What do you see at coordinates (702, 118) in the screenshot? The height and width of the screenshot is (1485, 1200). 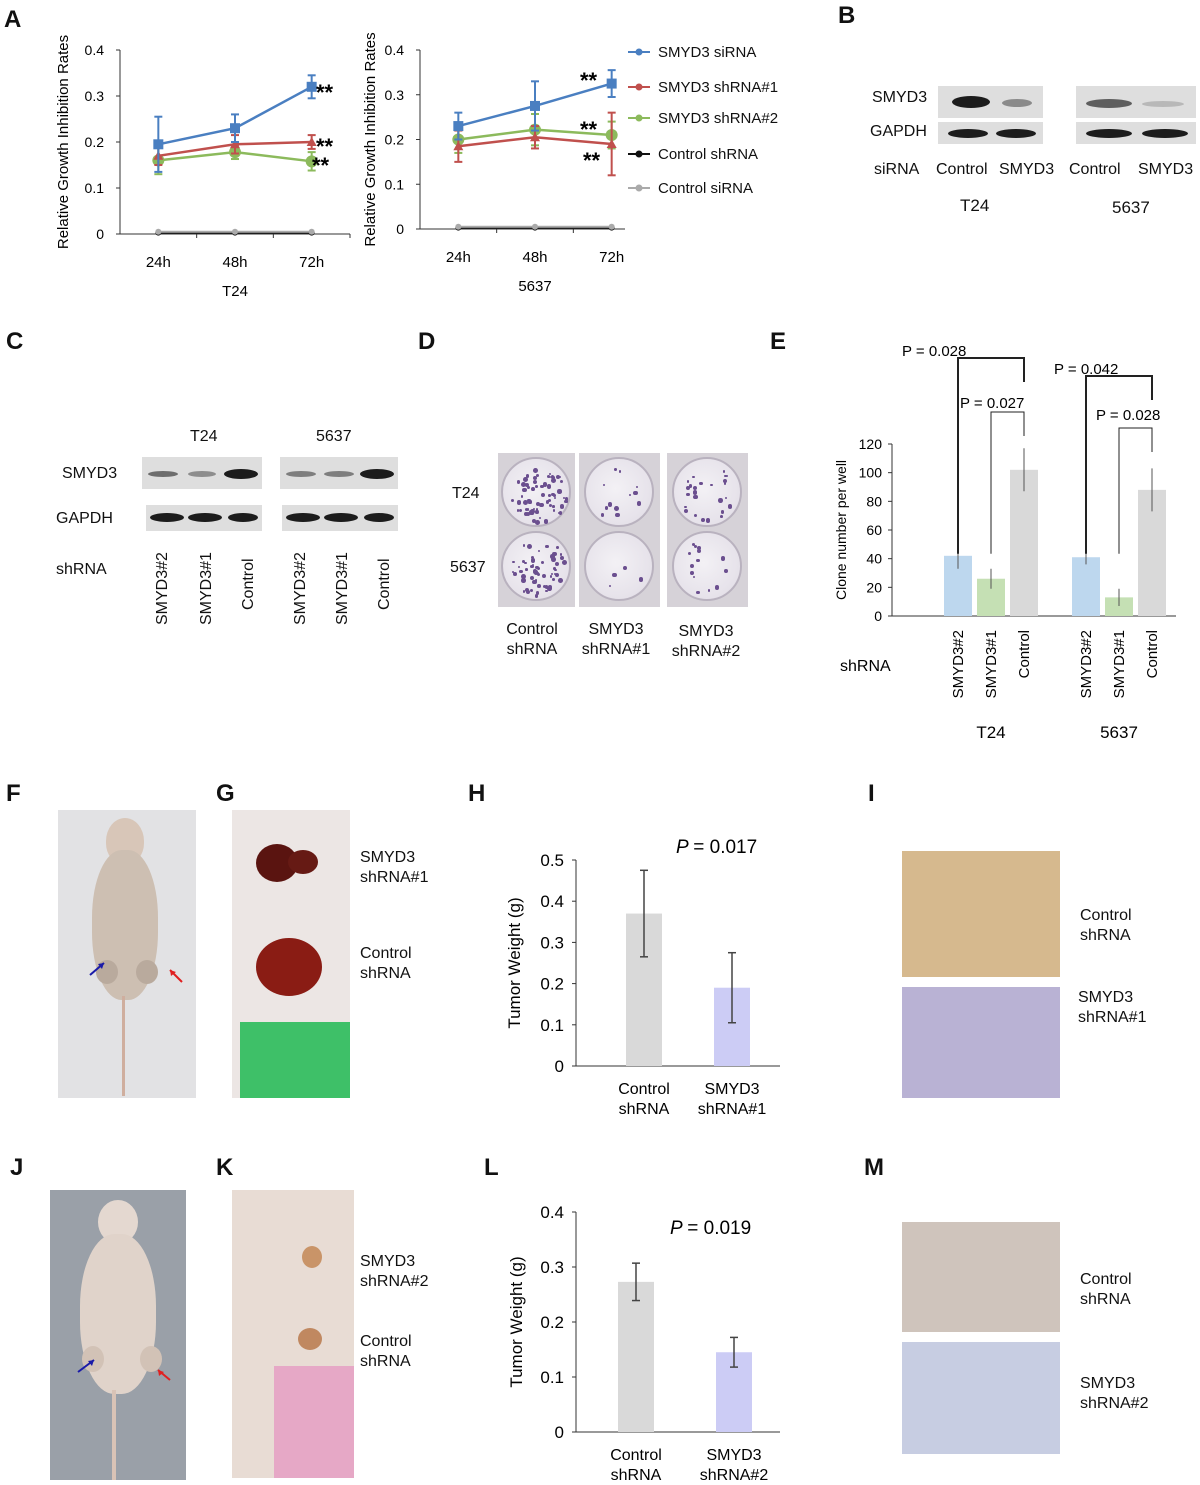 I see `legend-item: SMYD3 shRNA#2` at bounding box center [702, 118].